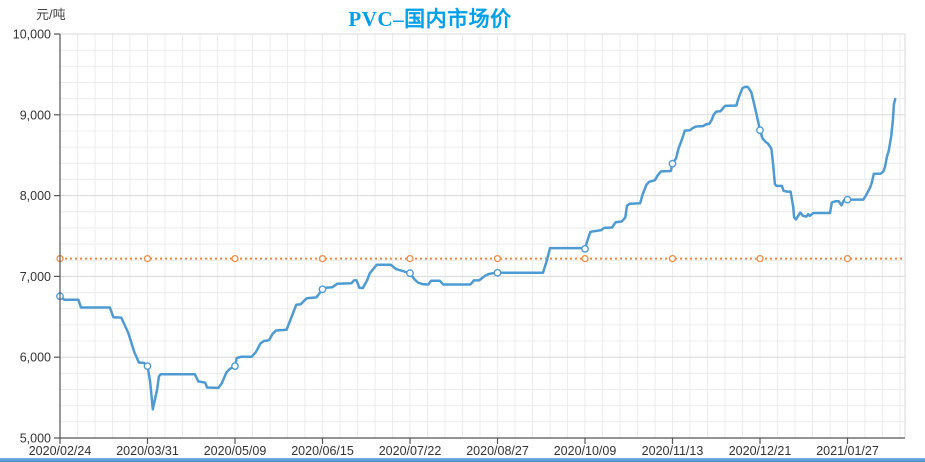 The image size is (925, 462). I want to click on svg-text: 6,000, so click(35, 358).